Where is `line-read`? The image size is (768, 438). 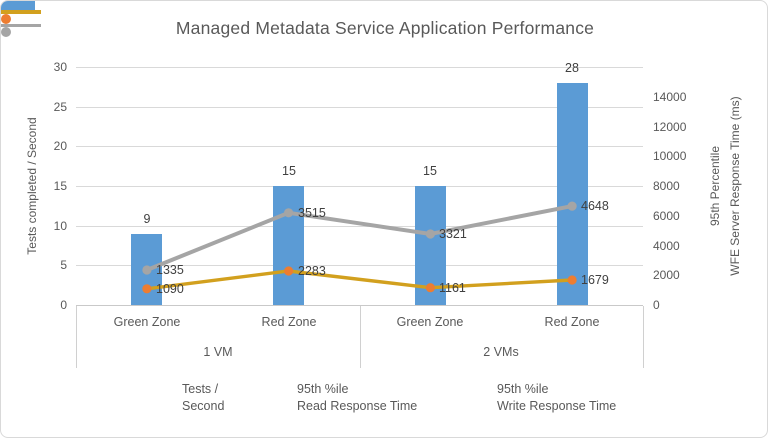
line-read is located at coordinates (359, 280).